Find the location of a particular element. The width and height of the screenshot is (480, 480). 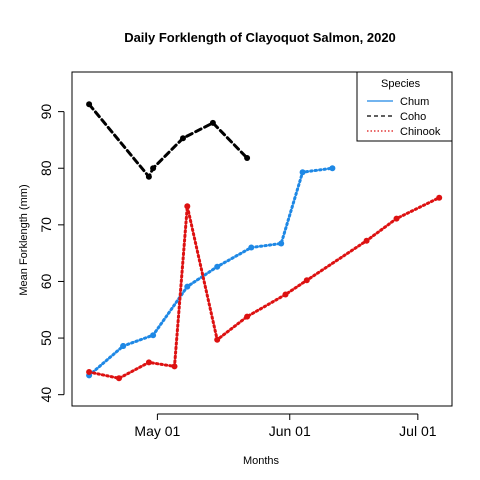

y-tick-label: 70 is located at coordinates (46, 225).